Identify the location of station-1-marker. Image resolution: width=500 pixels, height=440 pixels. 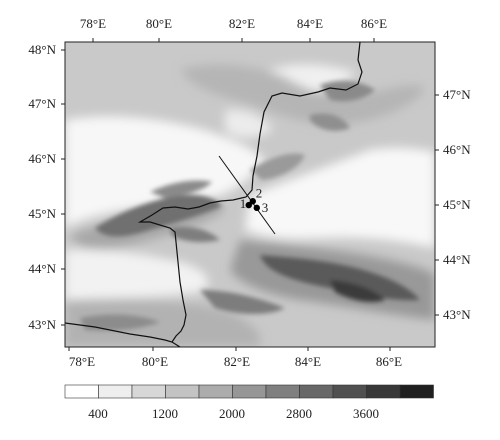
(248, 205).